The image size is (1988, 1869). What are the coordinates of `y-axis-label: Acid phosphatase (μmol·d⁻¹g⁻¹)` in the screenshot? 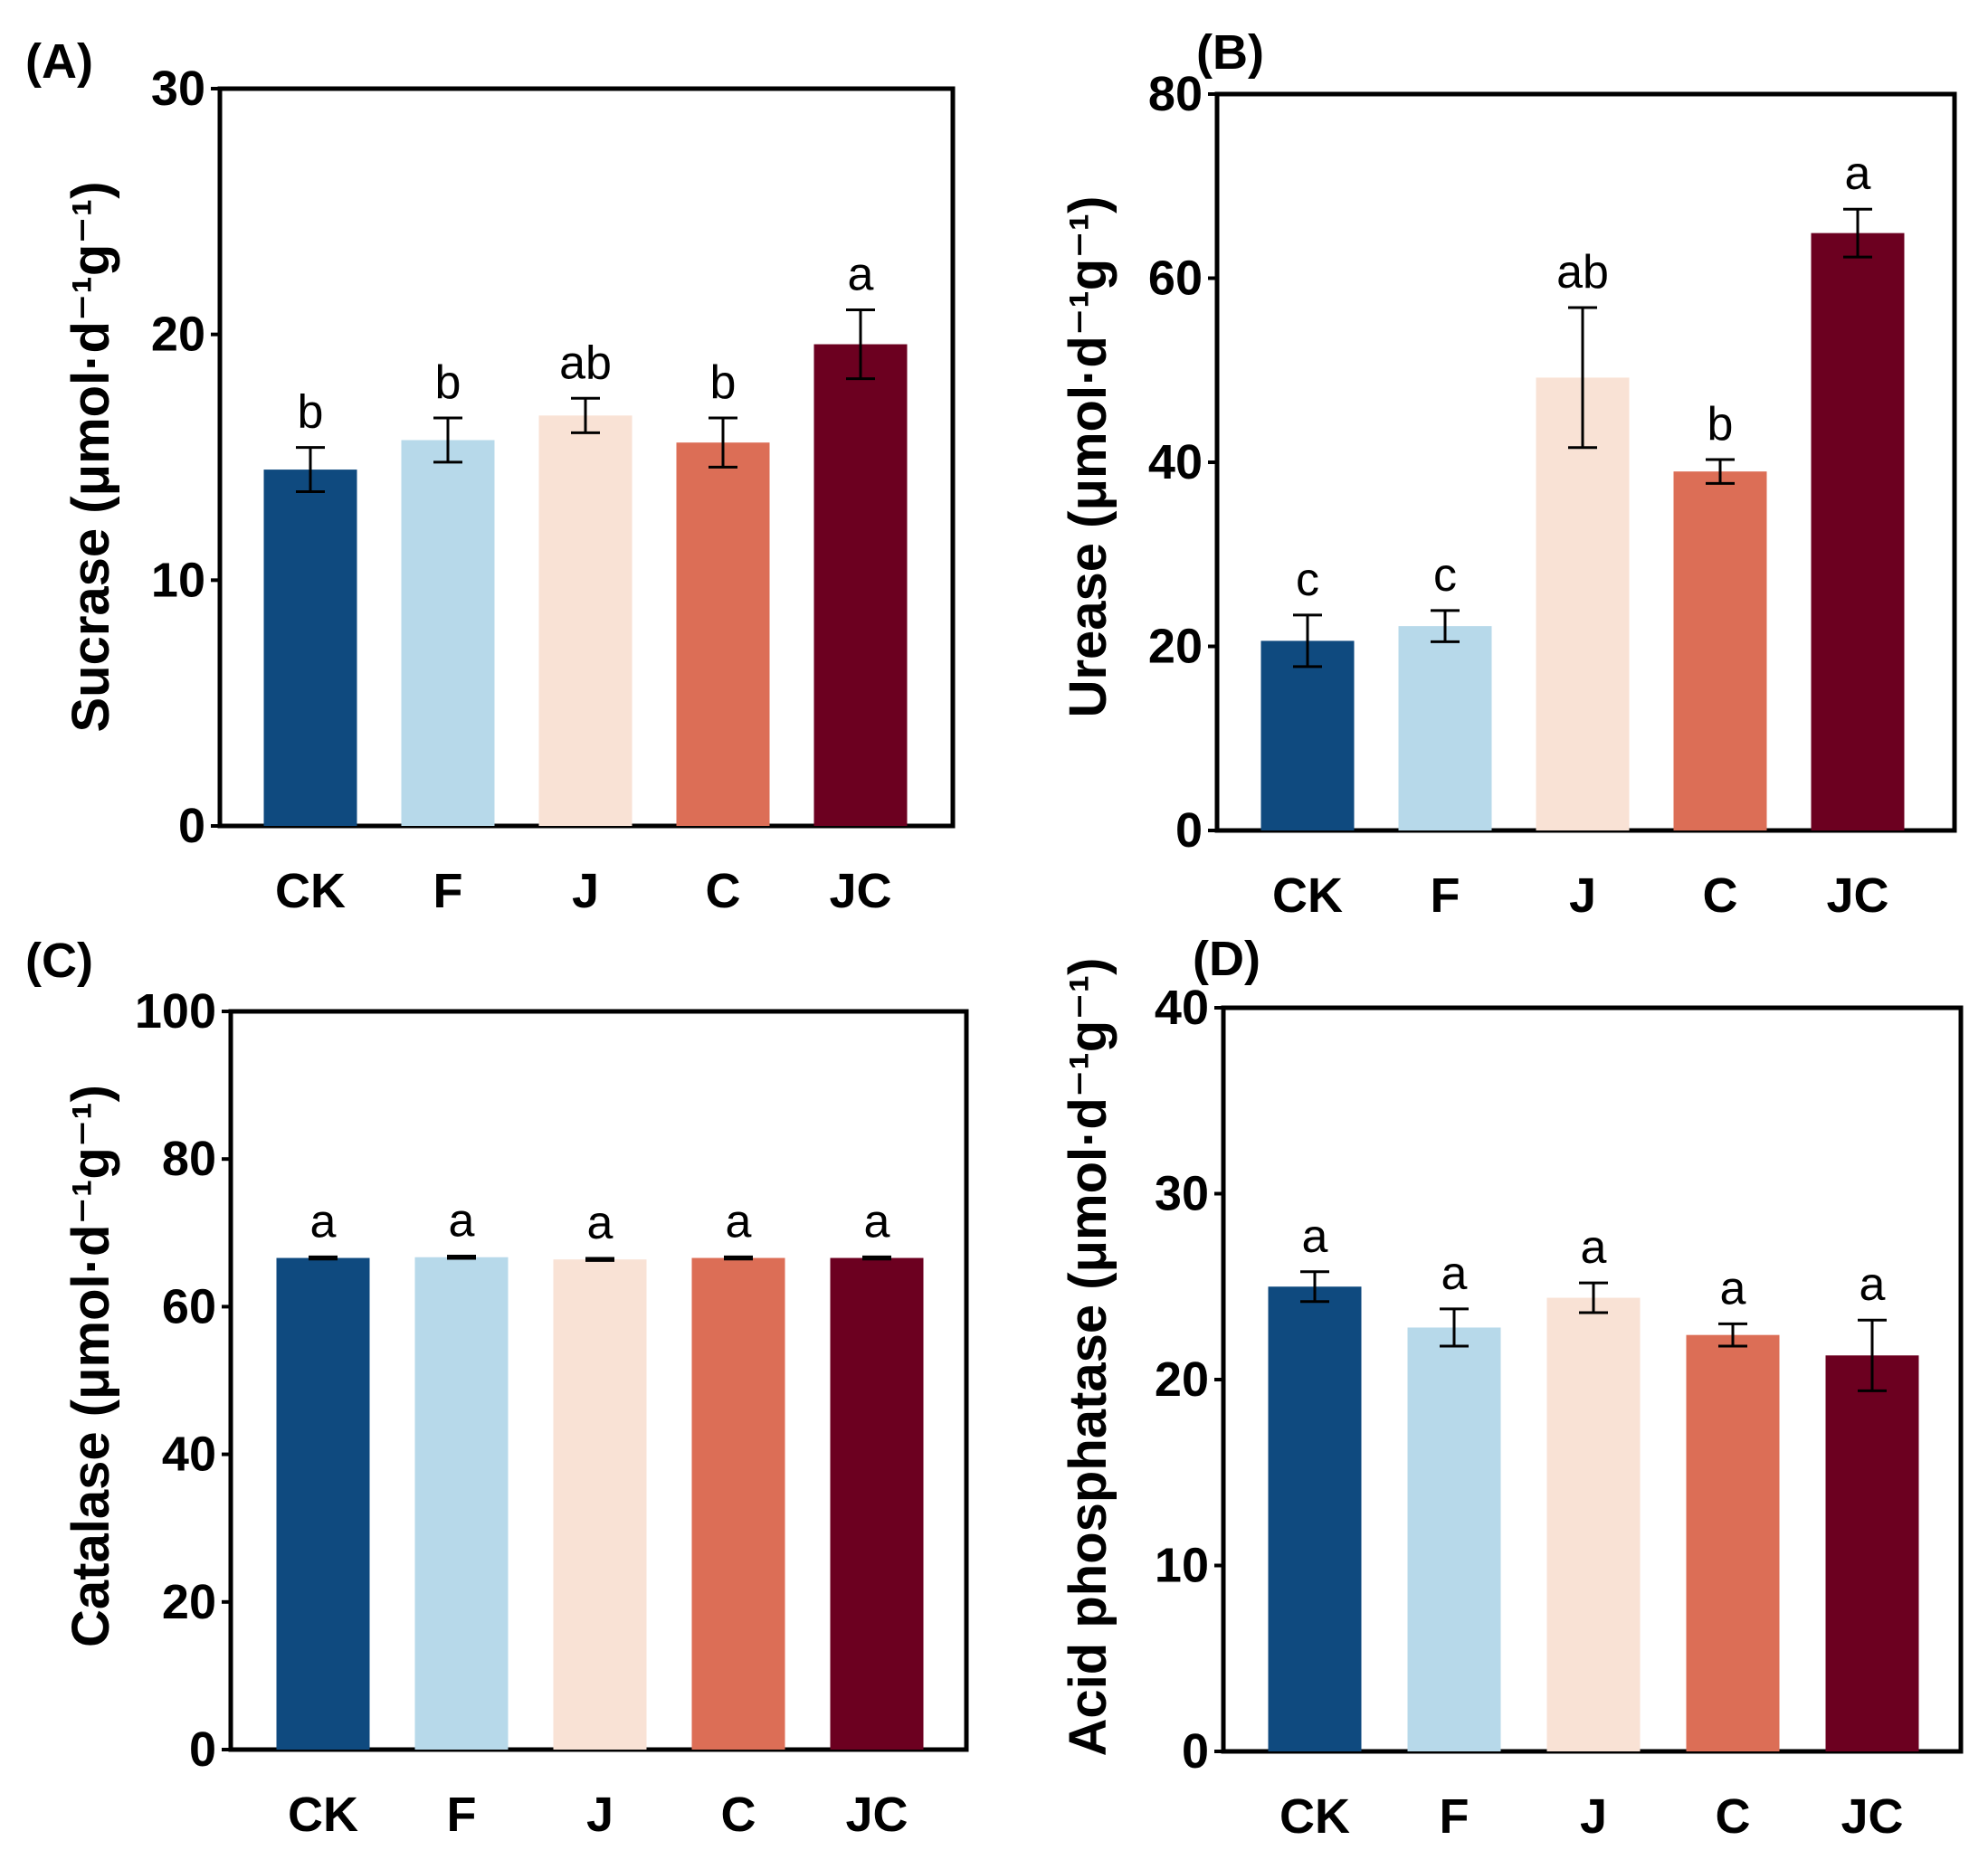 It's located at (1088, 1357).